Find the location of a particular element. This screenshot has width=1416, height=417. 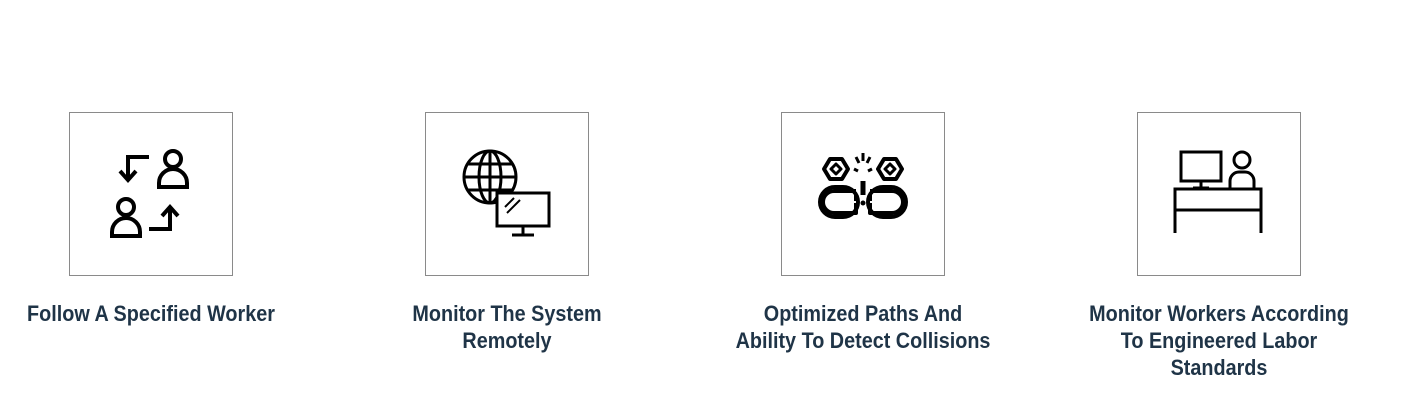

feature-title-line: To Engineered Labor is located at coordinates (1219, 340).